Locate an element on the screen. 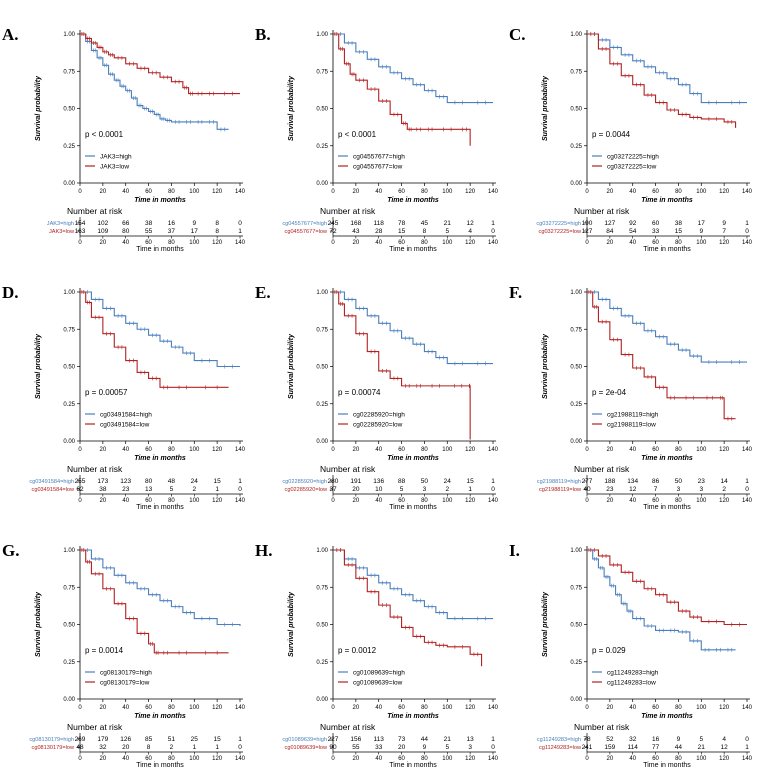  risk-count-low: 23 is located at coordinates (126, 489).